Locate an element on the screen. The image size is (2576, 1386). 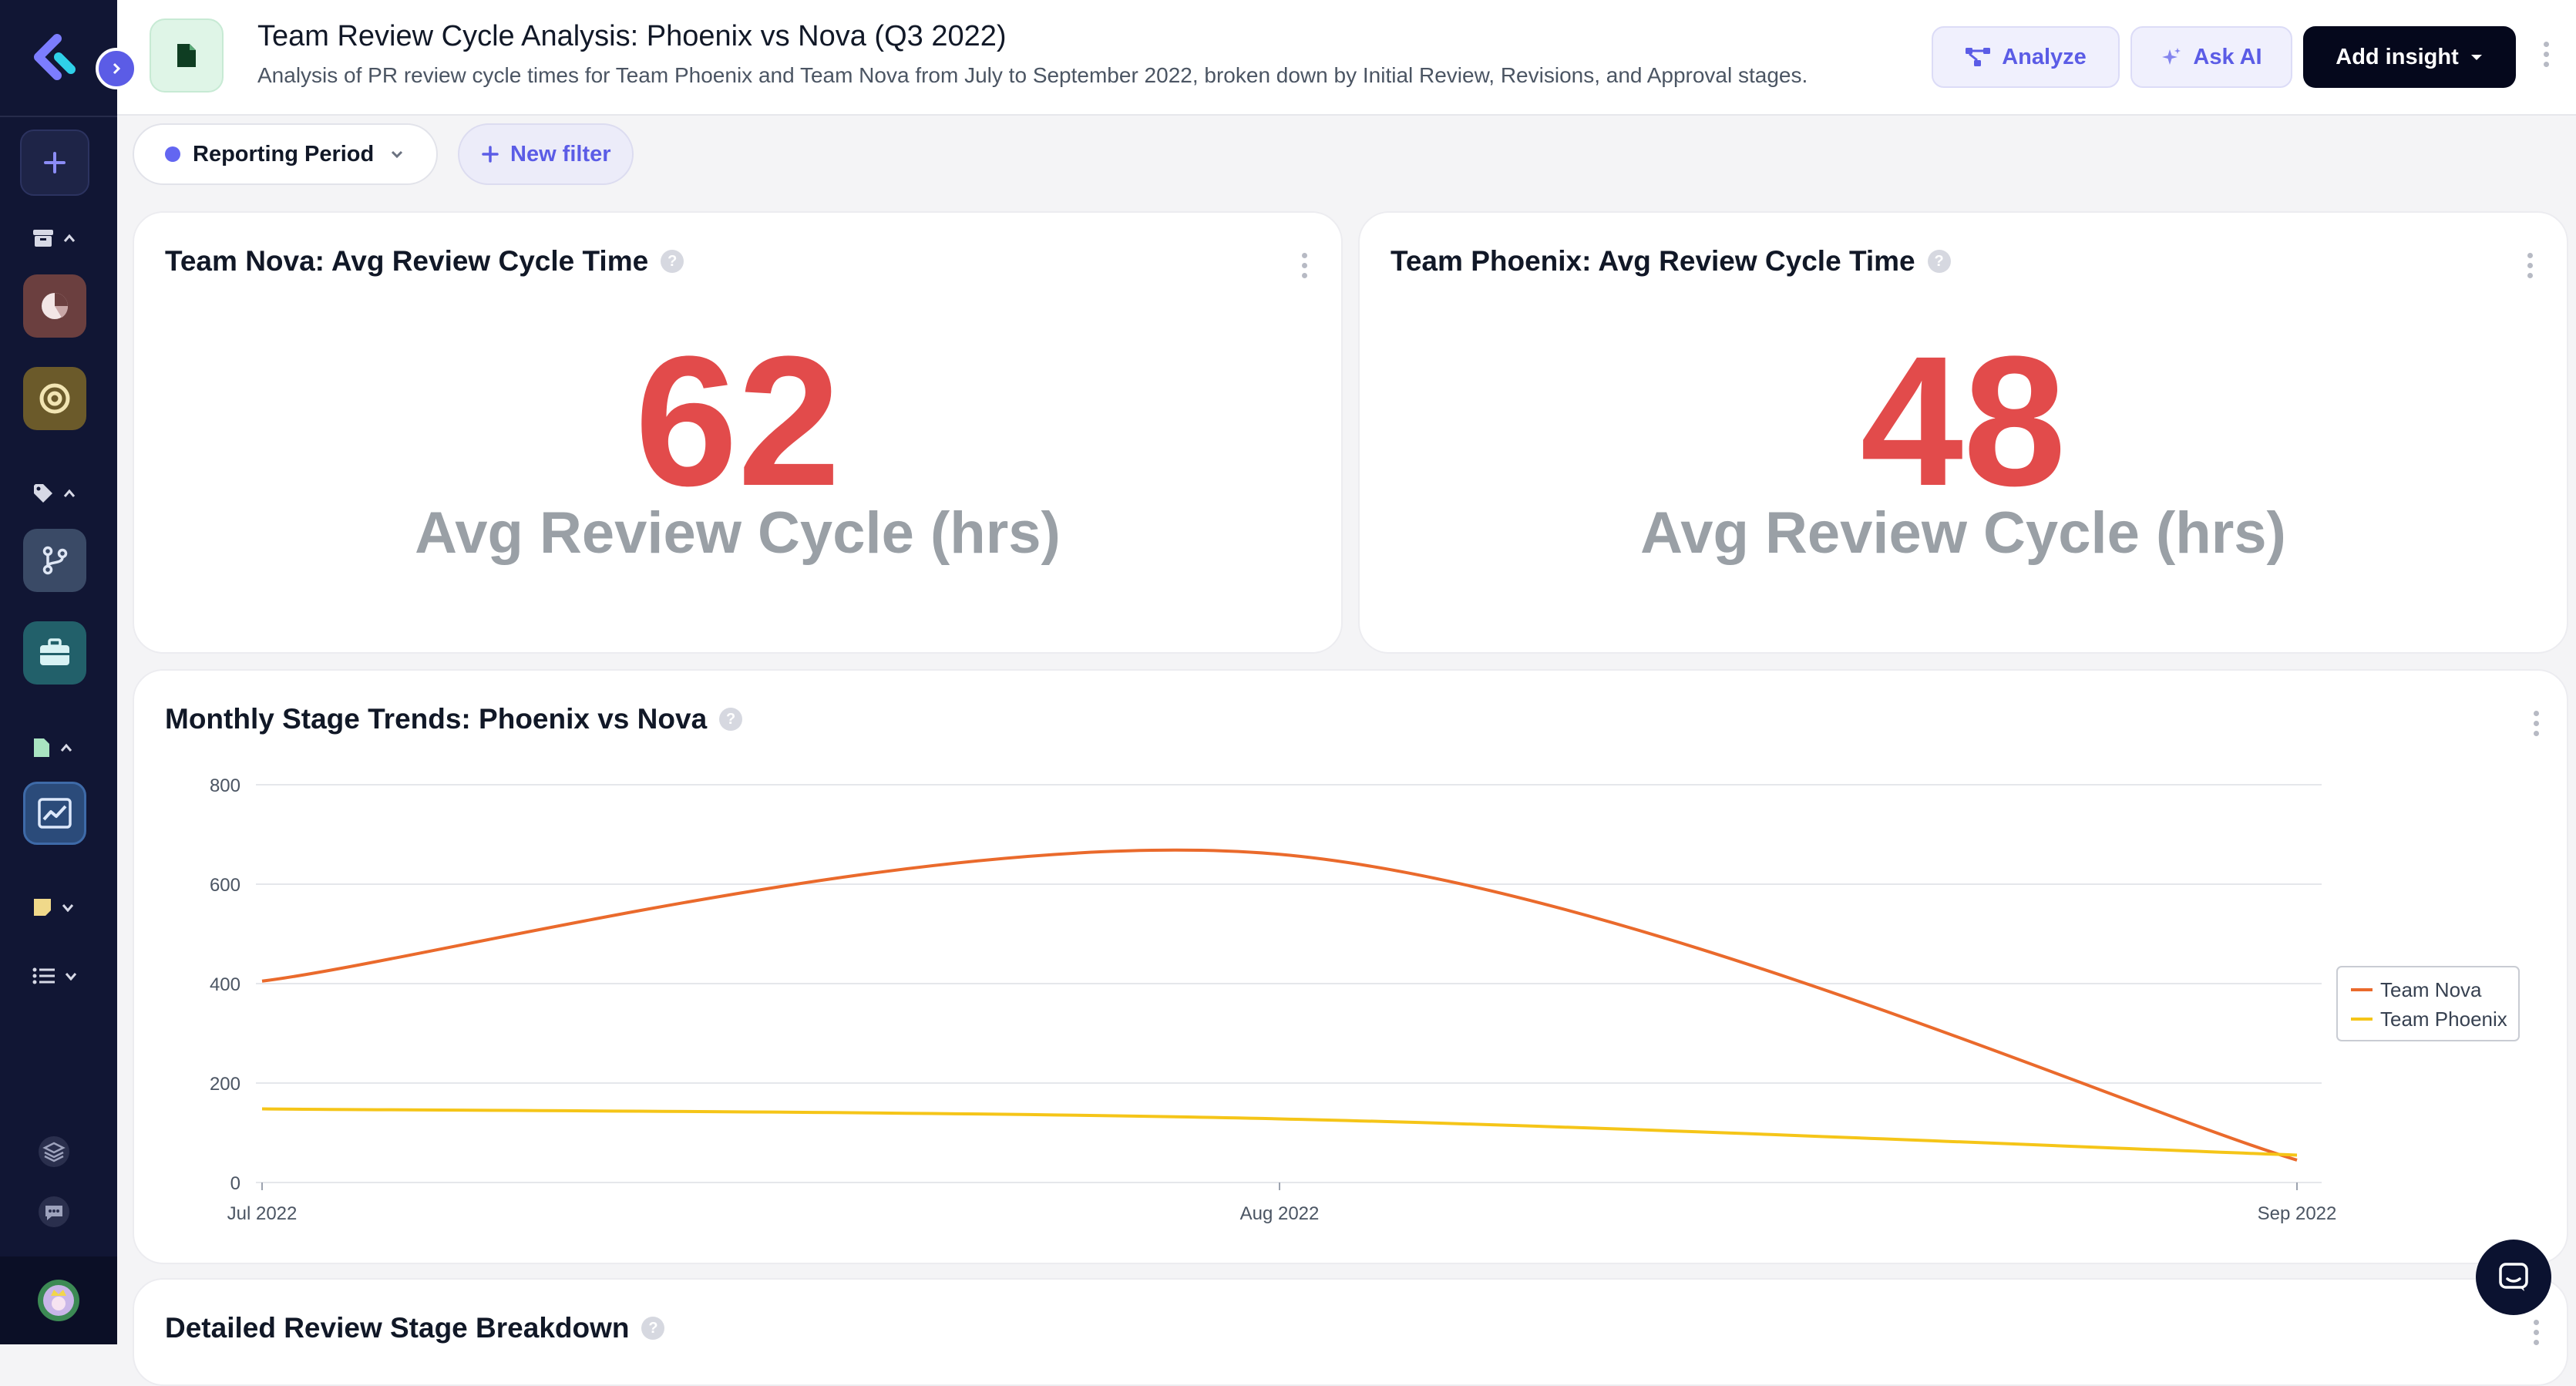
sidebar-item-reports is located at coordinates (54, 306).